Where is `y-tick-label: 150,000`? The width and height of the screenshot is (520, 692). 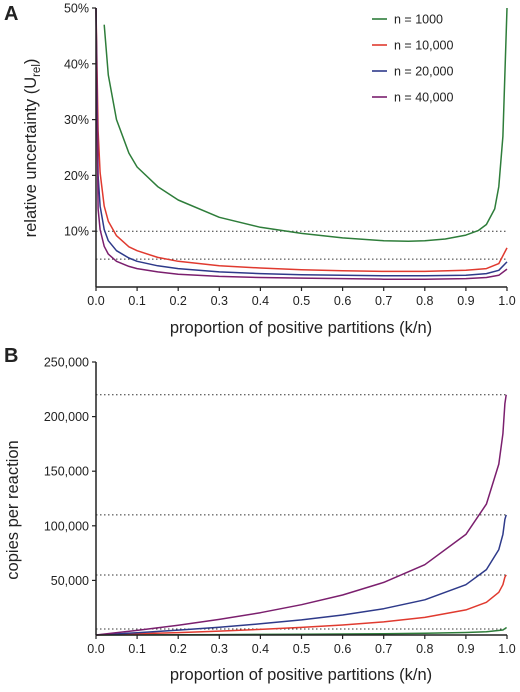
y-tick-label: 150,000 is located at coordinates (66, 472).